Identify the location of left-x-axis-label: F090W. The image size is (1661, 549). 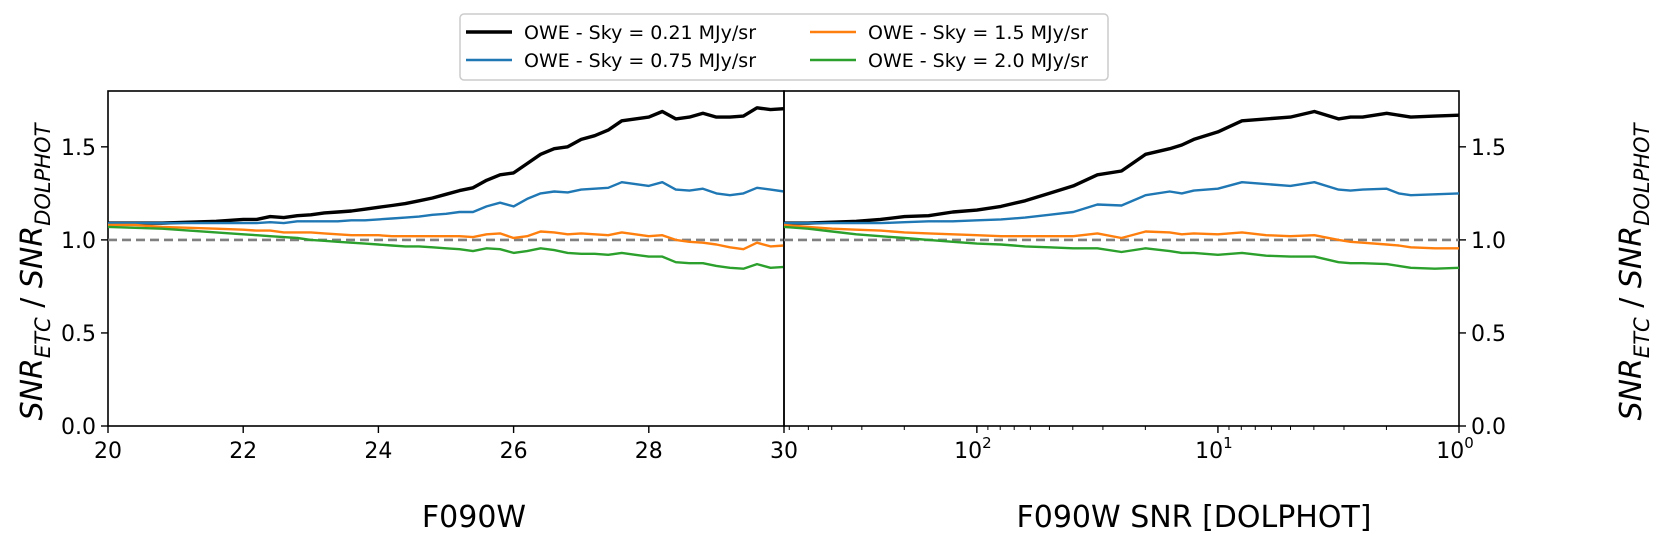
(474, 517).